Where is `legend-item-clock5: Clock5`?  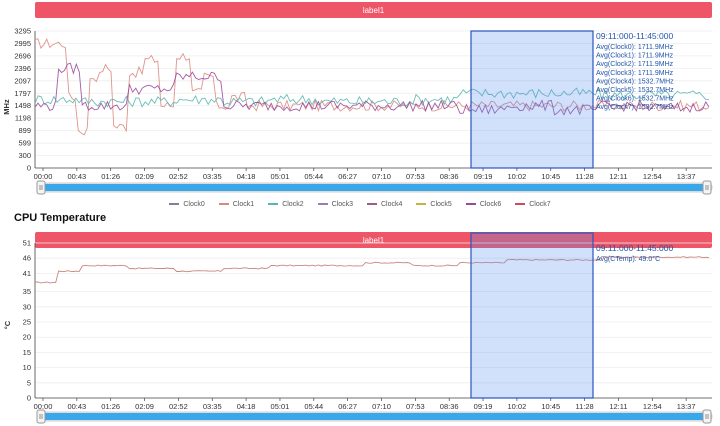 legend-item-clock5: Clock5 is located at coordinates (434, 204).